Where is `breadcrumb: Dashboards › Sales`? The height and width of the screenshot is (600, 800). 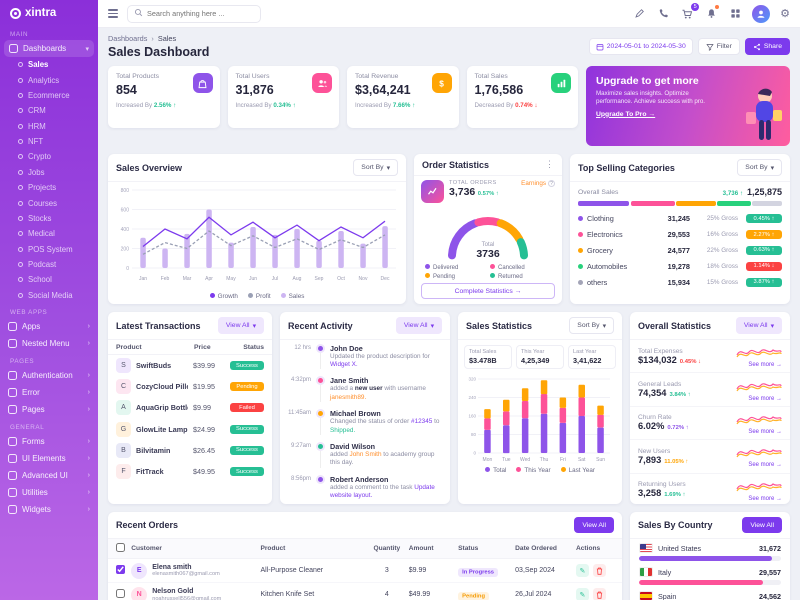 breadcrumb: Dashboards › Sales is located at coordinates (158, 38).